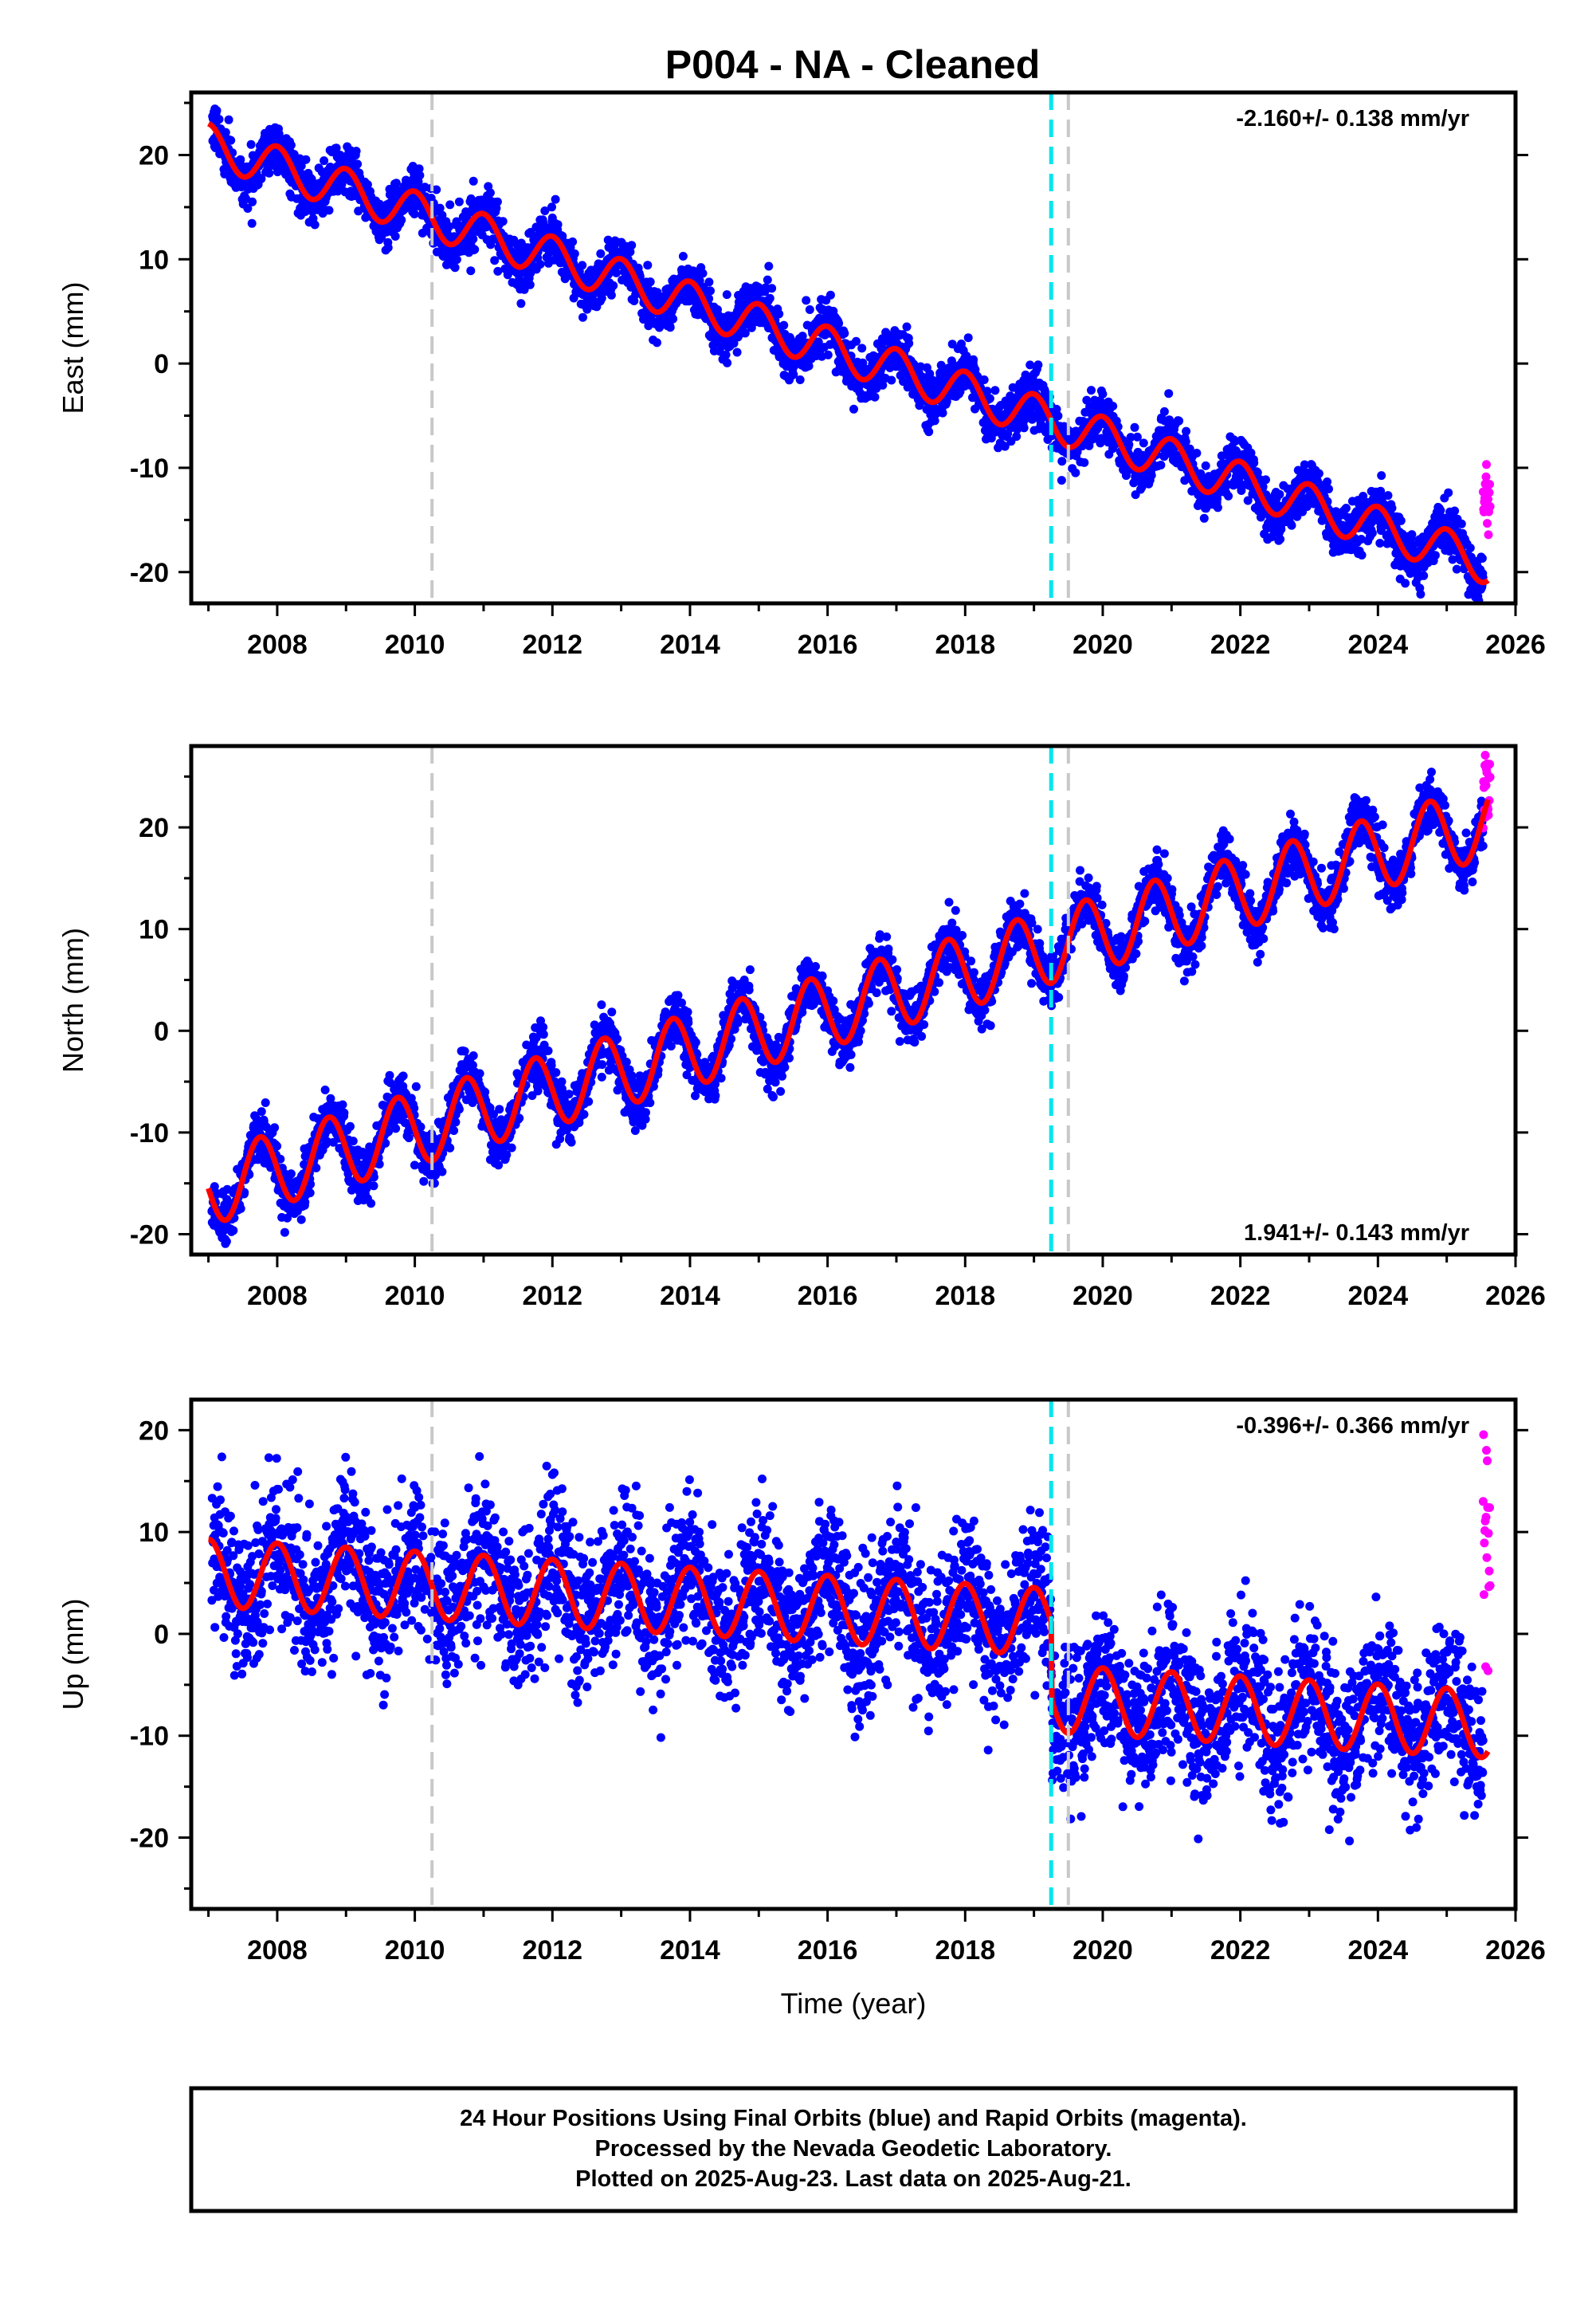 Image resolution: width=1596 pixels, height=2313 pixels. I want to click on x-tick-label: 2008, so click(278, 645).